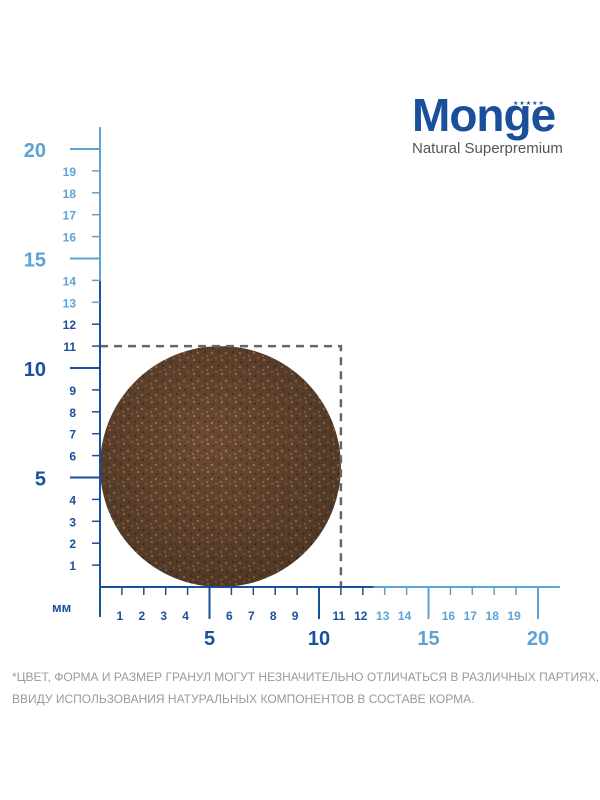 The width and height of the screenshot is (600, 800). I want to click on x-tick-label: 17, so click(471, 616).